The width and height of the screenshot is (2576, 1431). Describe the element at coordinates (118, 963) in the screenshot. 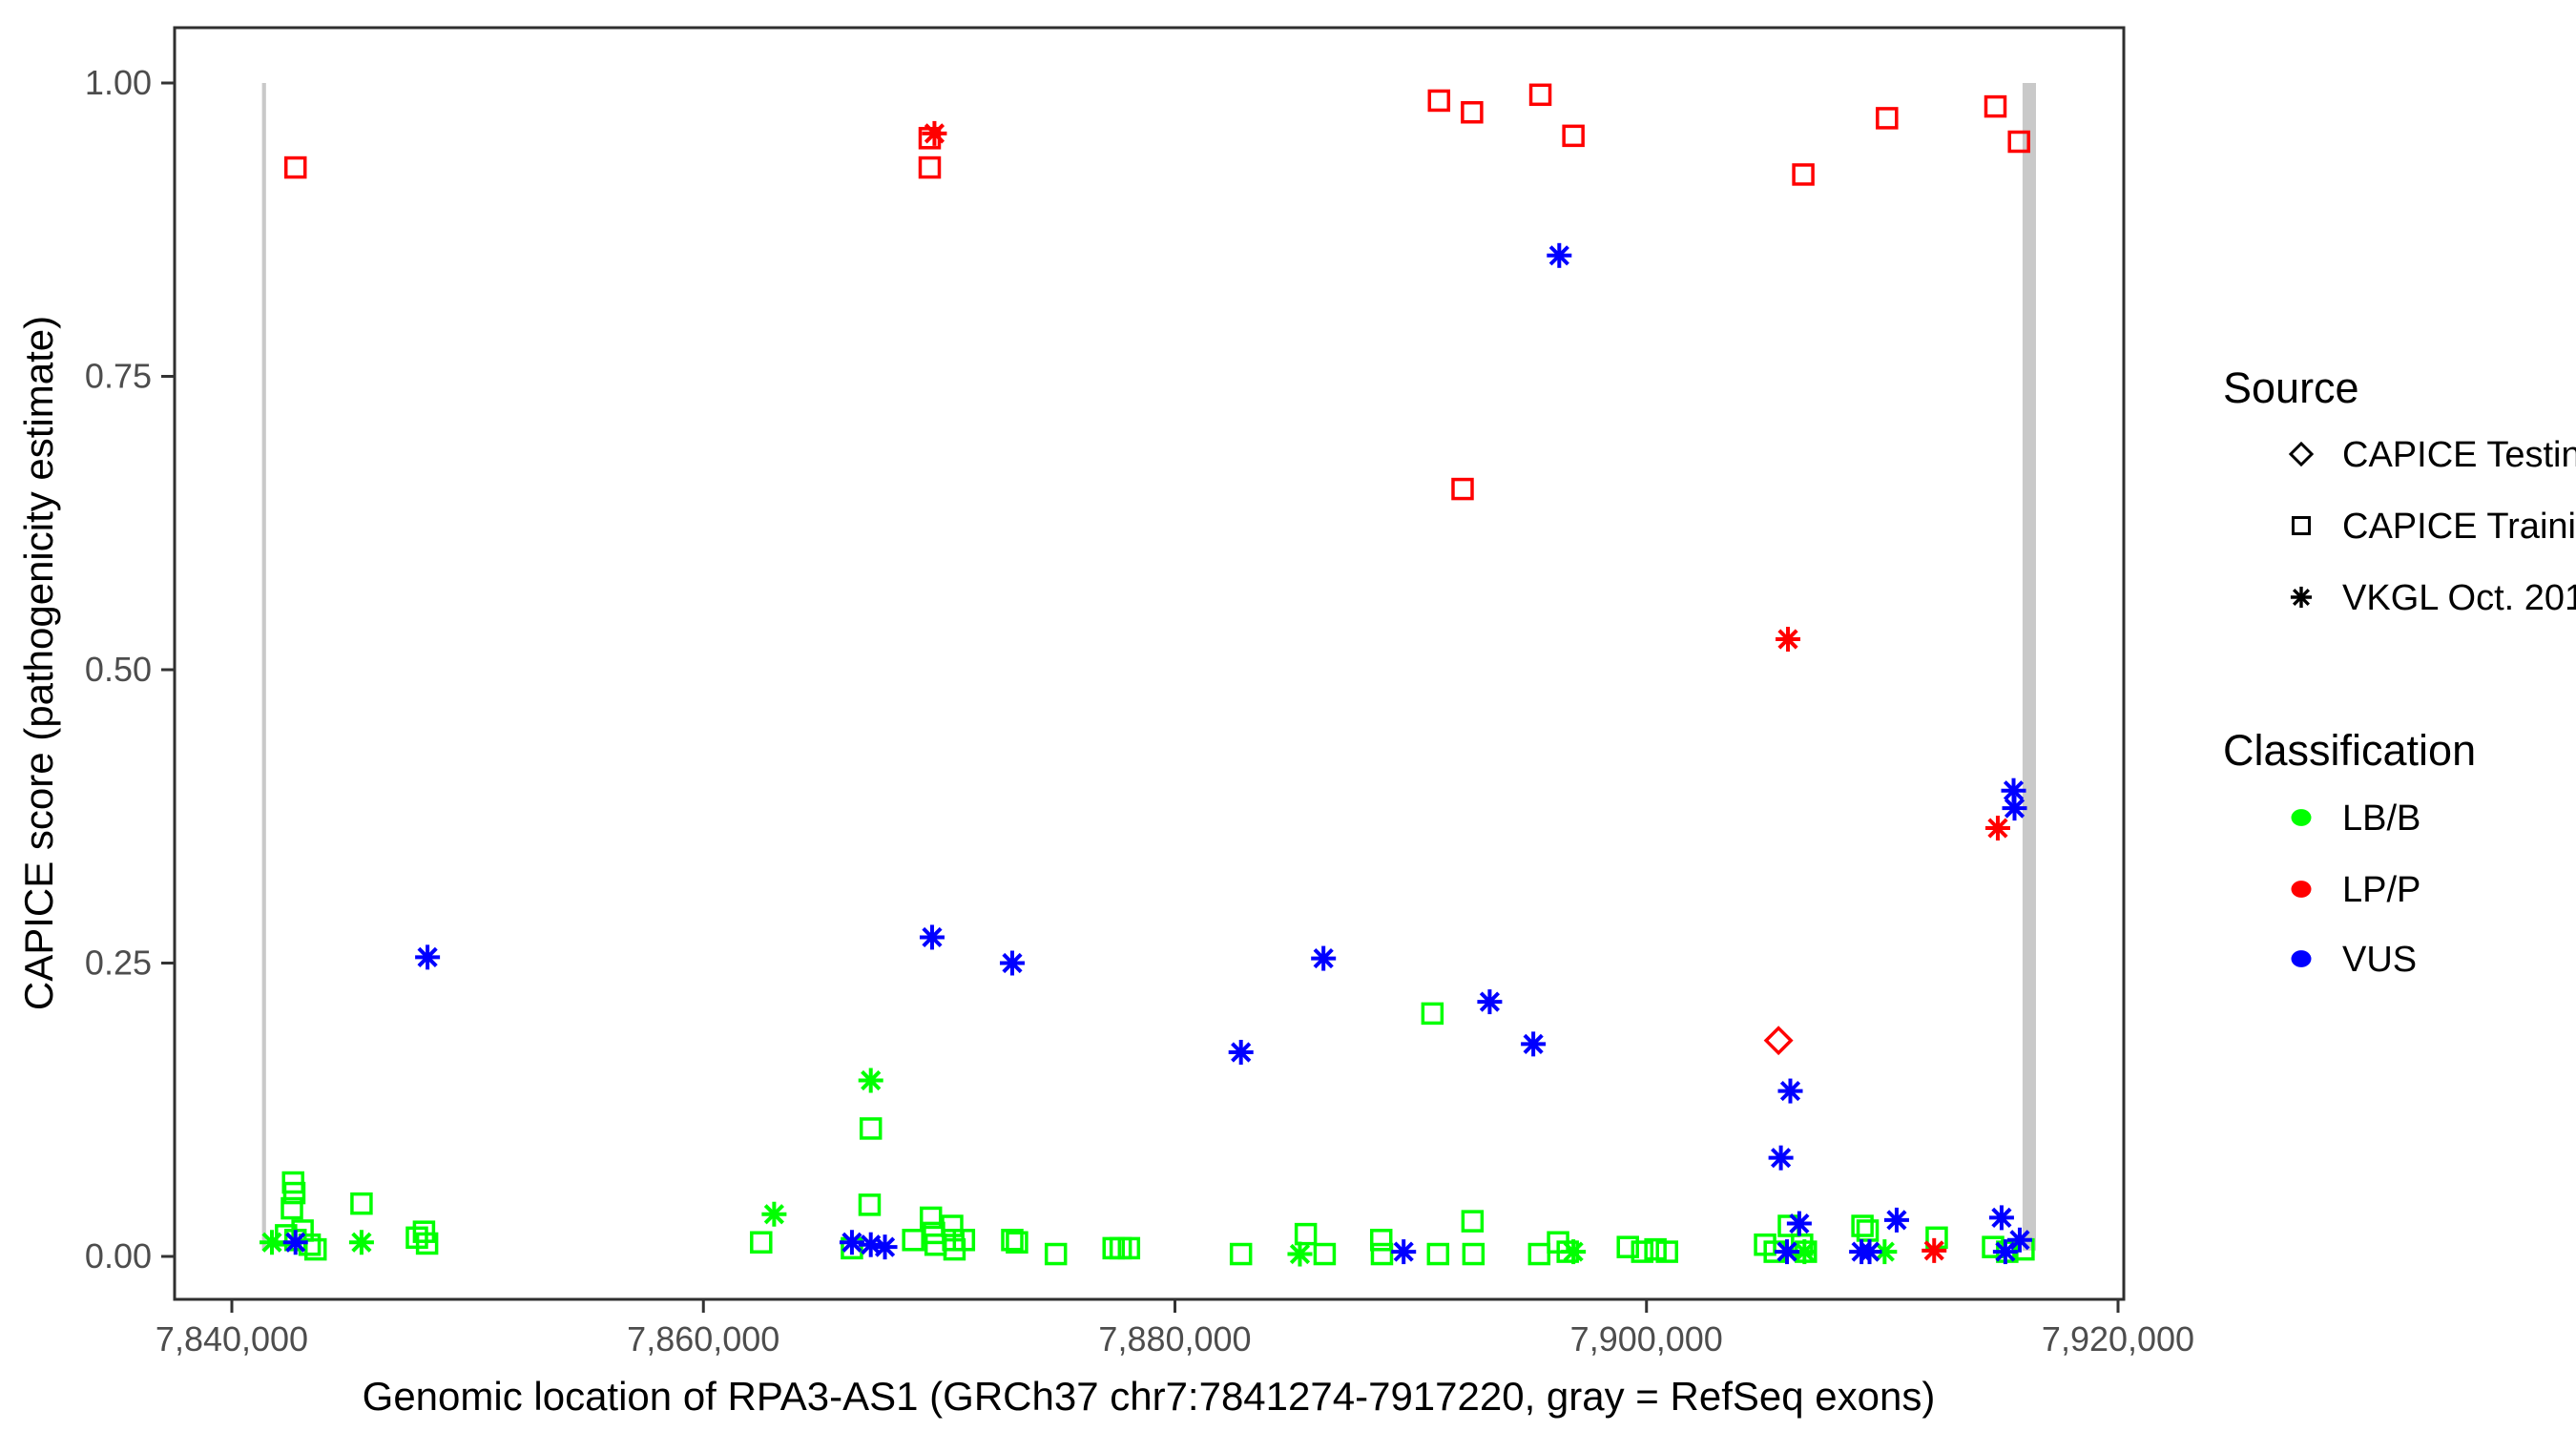

I see `y-tick-label: 0.25` at that location.